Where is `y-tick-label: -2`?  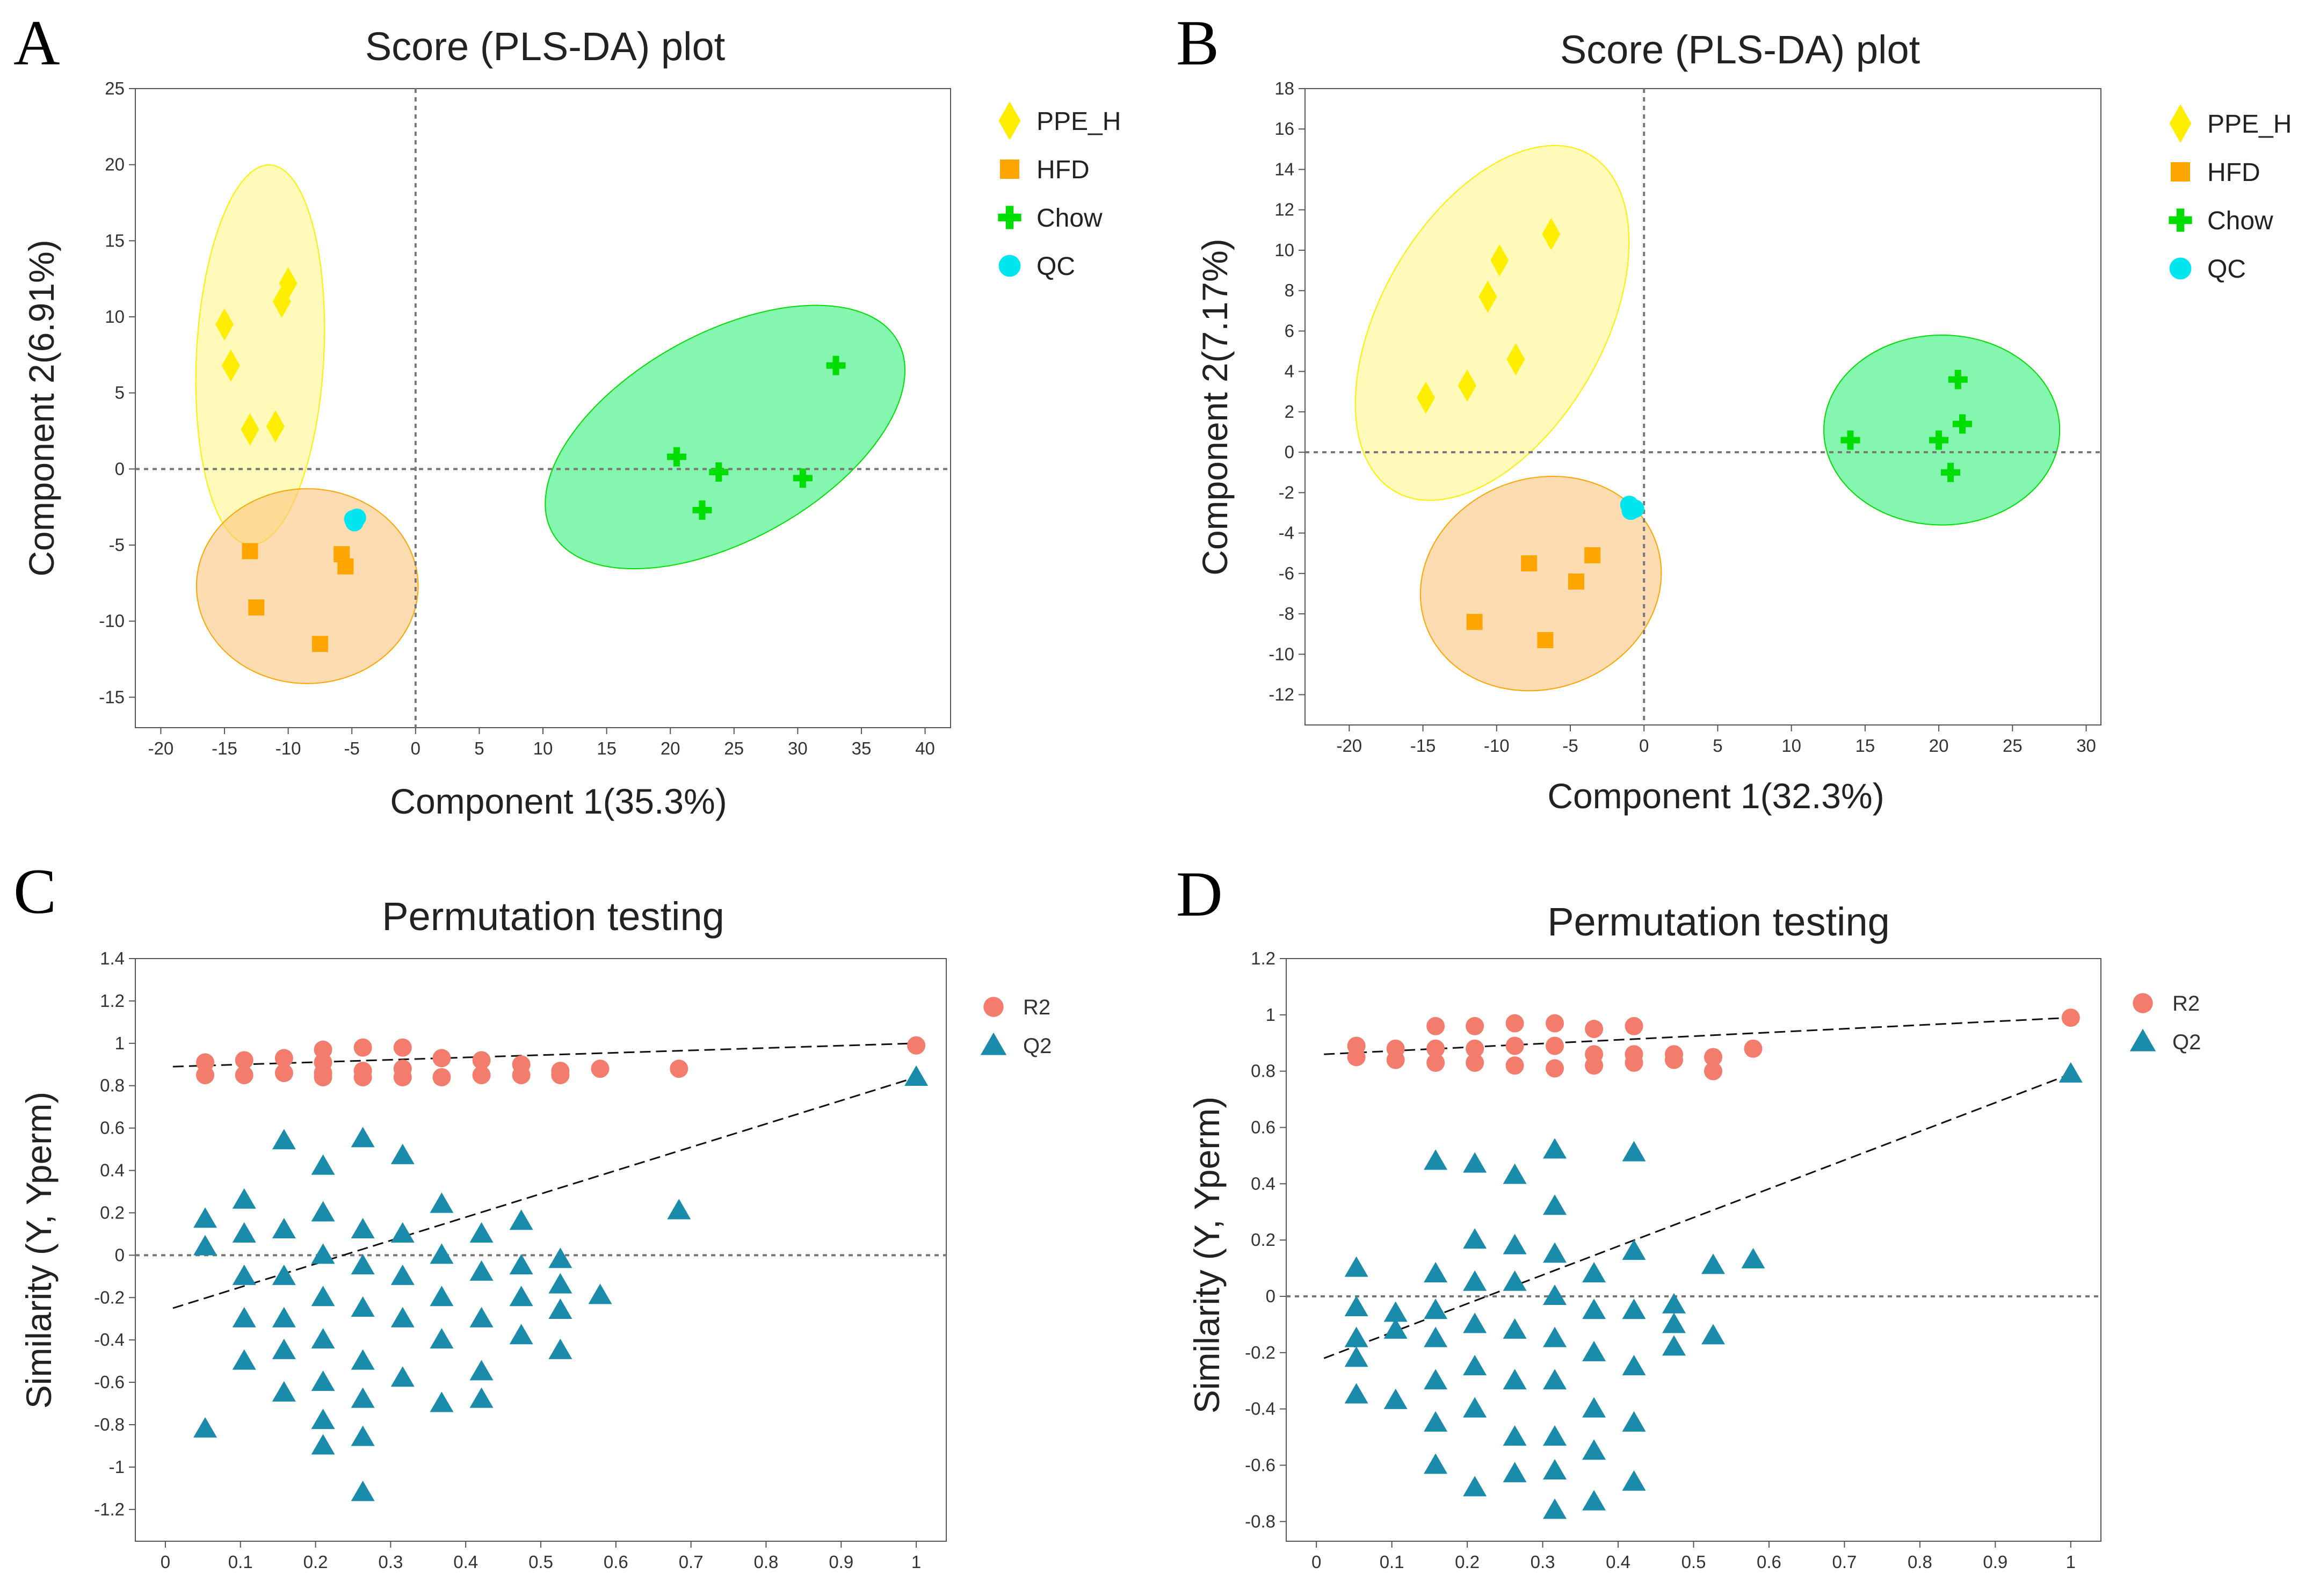 y-tick-label: -2 is located at coordinates (1286, 492).